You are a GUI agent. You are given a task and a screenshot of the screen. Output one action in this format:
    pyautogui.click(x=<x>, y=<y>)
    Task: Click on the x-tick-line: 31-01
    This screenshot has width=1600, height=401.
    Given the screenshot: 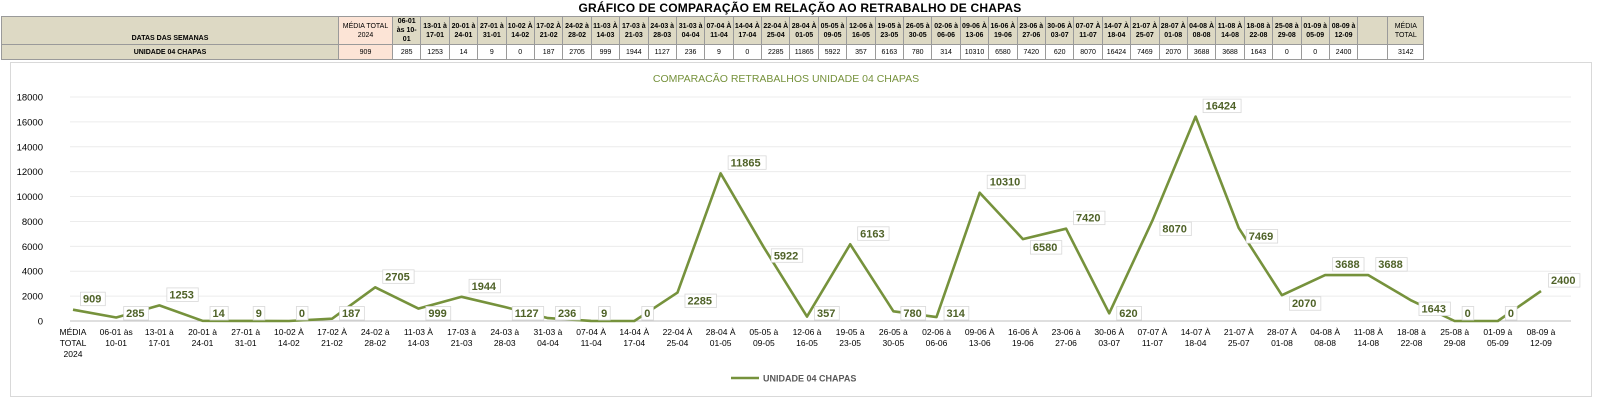 What is the action you would take?
    pyautogui.click(x=246, y=343)
    